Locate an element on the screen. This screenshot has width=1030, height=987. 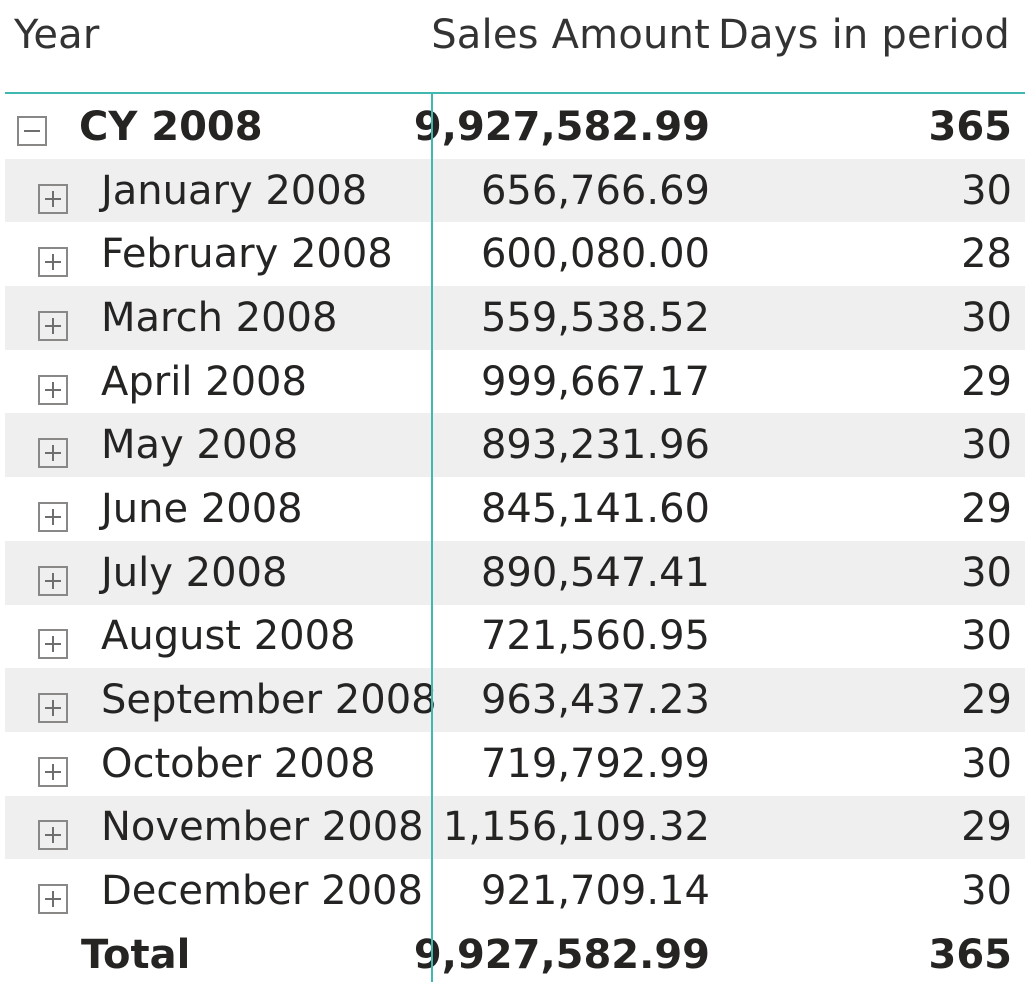
month-row: March 2008 559,538.52 30 is located at coordinates (515, 318).